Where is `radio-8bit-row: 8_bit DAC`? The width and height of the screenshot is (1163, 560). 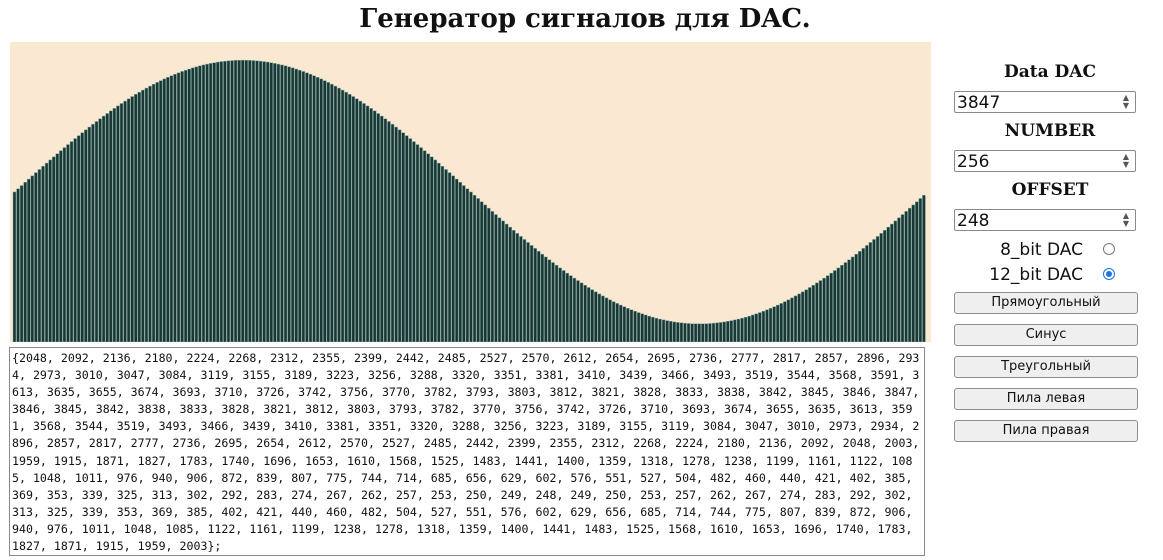 radio-8bit-row: 8_bit DAC is located at coordinates (1046, 250).